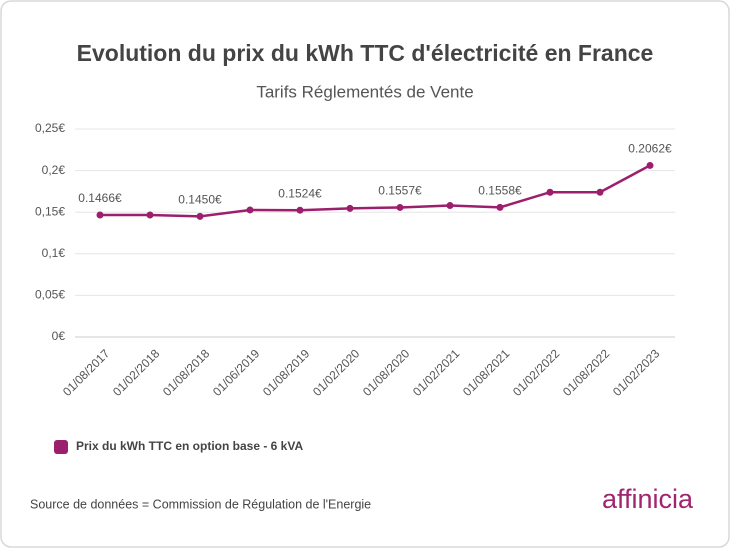  I want to click on series-line, so click(375, 191).